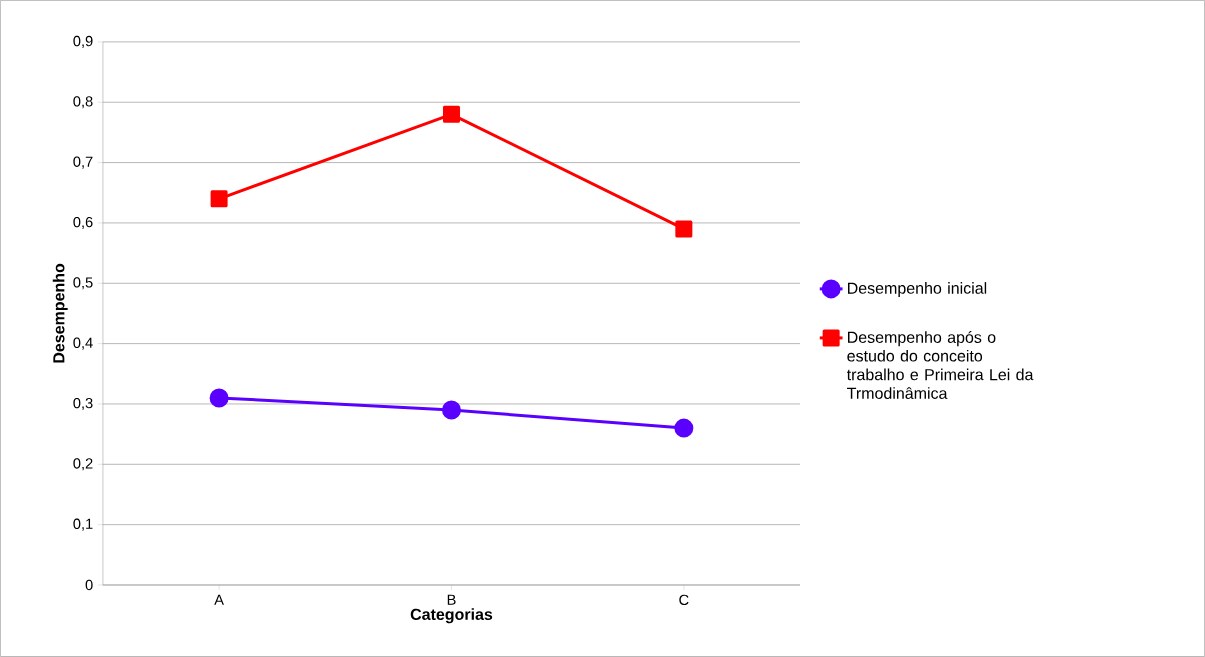  I want to click on y-tick-label: 0,3, so click(83, 404).